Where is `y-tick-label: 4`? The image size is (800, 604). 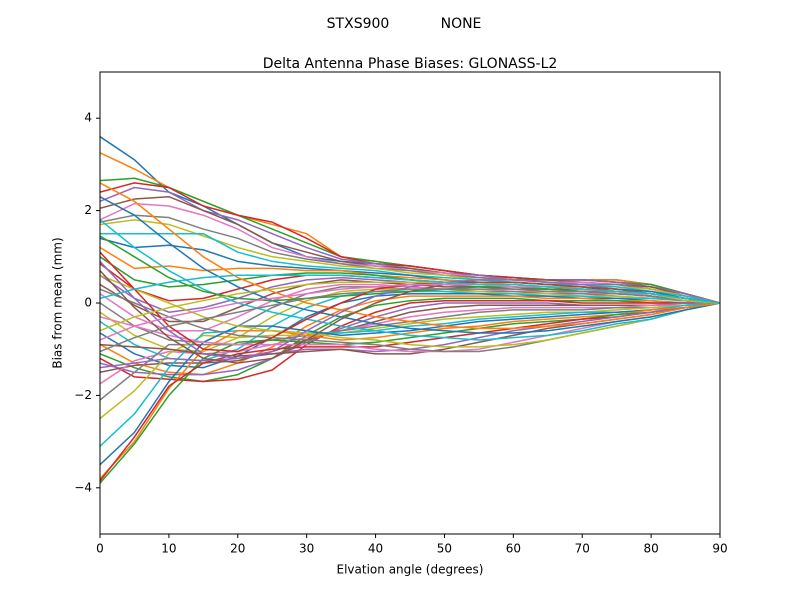
y-tick-label: 4 is located at coordinates (88, 118).